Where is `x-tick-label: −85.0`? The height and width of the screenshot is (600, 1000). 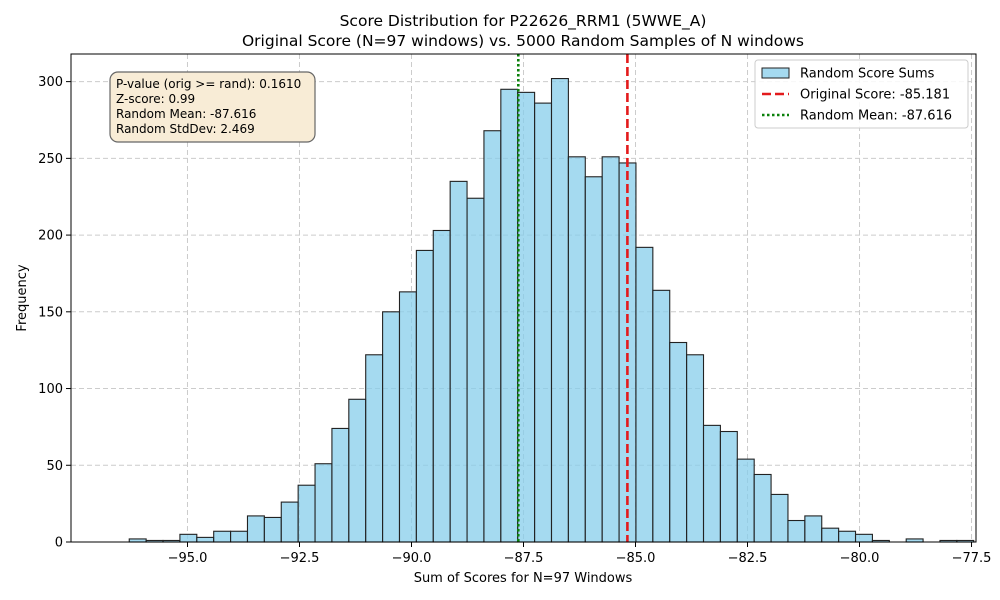 x-tick-label: −85.0 is located at coordinates (636, 558).